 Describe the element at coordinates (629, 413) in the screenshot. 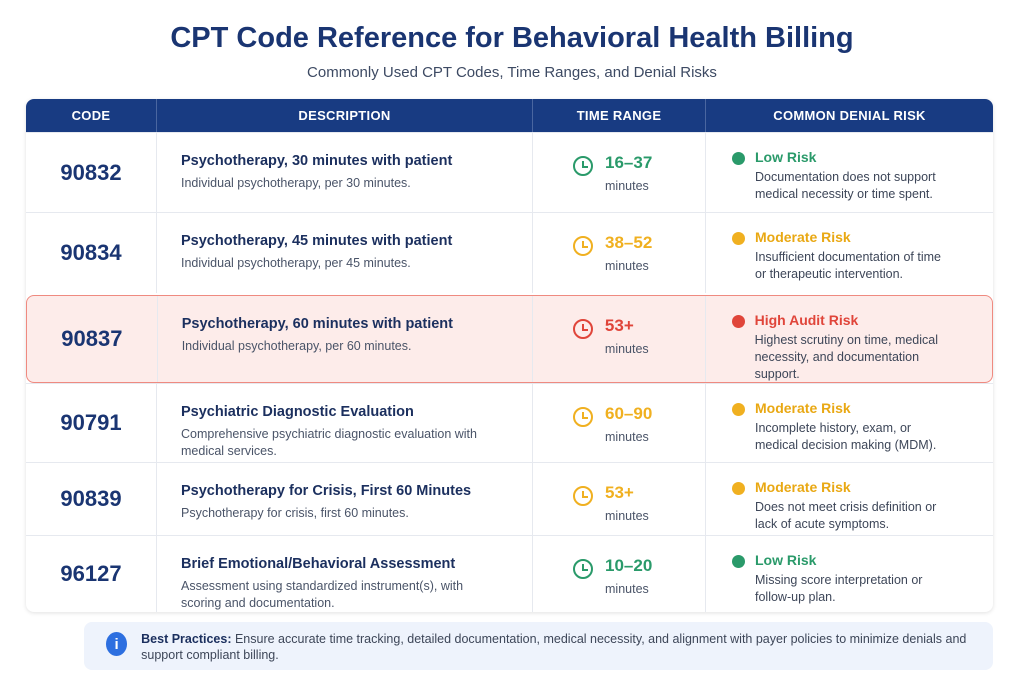

I see `time-range-value: 60–90` at that location.